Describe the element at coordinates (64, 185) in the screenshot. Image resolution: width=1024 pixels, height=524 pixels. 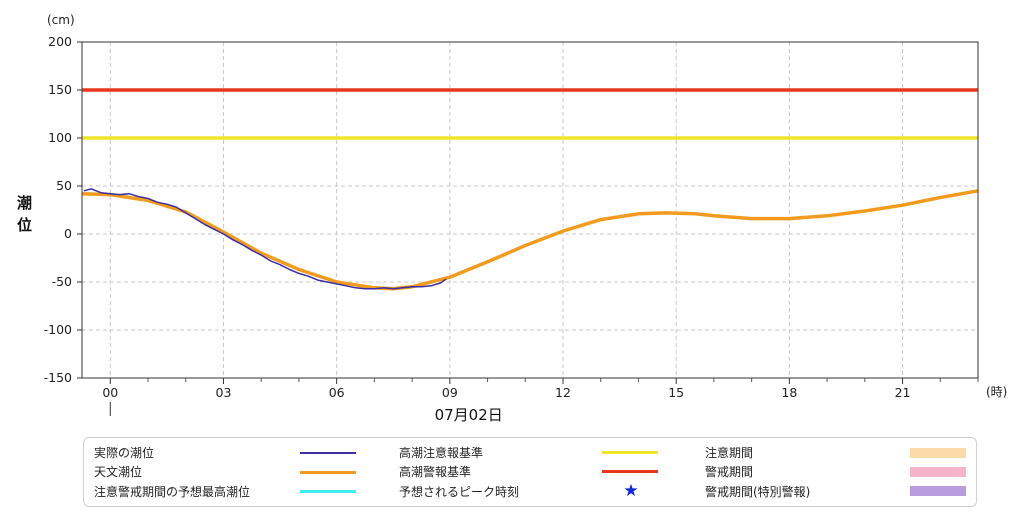
I see `y-tick-label: 50` at that location.